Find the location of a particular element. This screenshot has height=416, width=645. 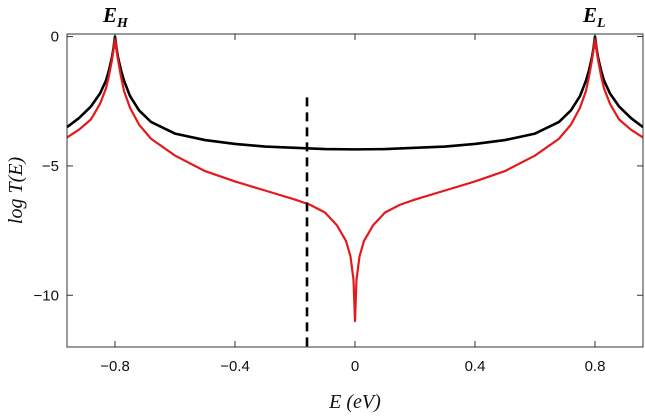

y-tick-label: −10 is located at coordinates (46, 295).